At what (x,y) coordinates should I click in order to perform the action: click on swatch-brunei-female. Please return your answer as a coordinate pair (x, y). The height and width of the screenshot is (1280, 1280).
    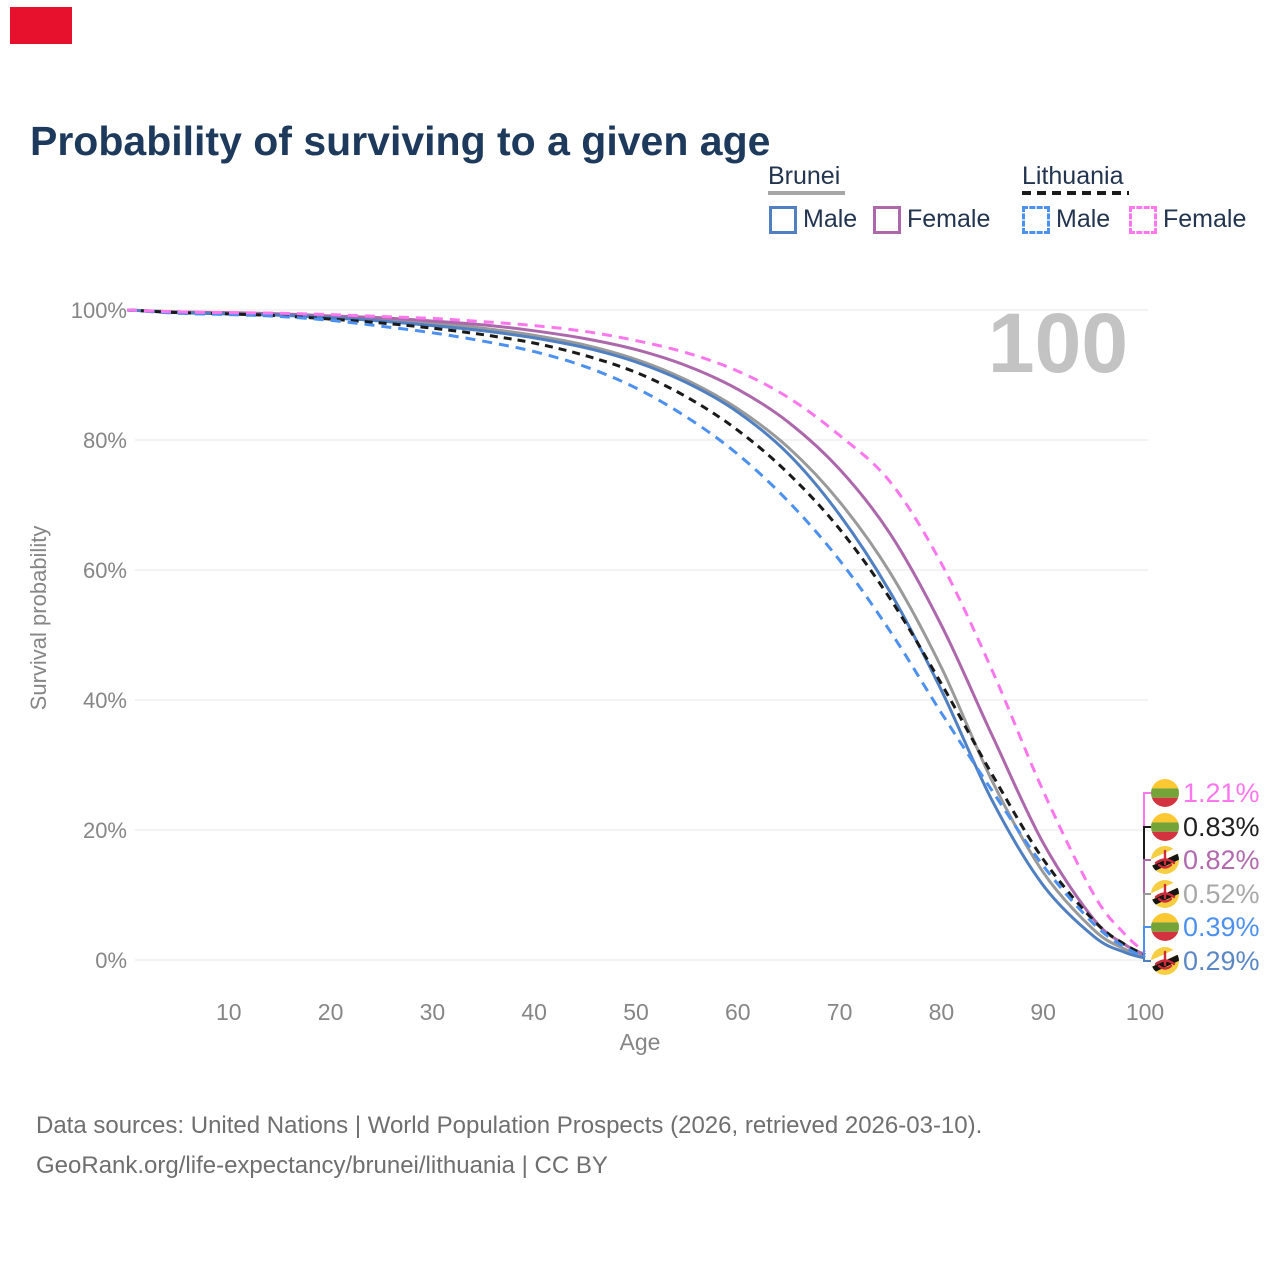
    Looking at the image, I should click on (887, 219).